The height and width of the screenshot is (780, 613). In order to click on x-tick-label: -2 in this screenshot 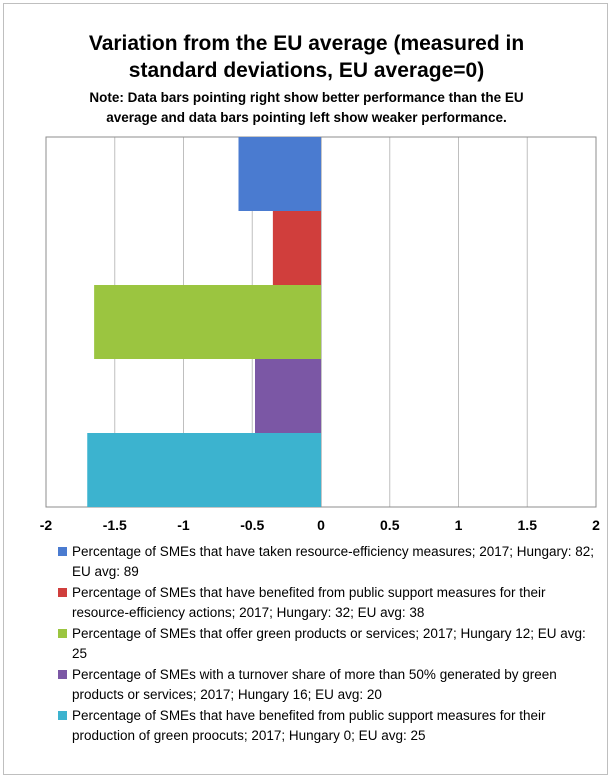, I will do `click(46, 525)`.